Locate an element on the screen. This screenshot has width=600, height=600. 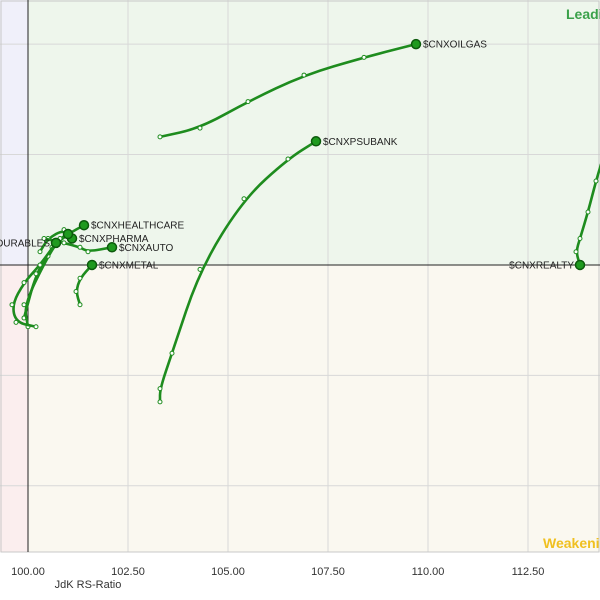
x-tick-label: 105.00 is located at coordinates (228, 572).